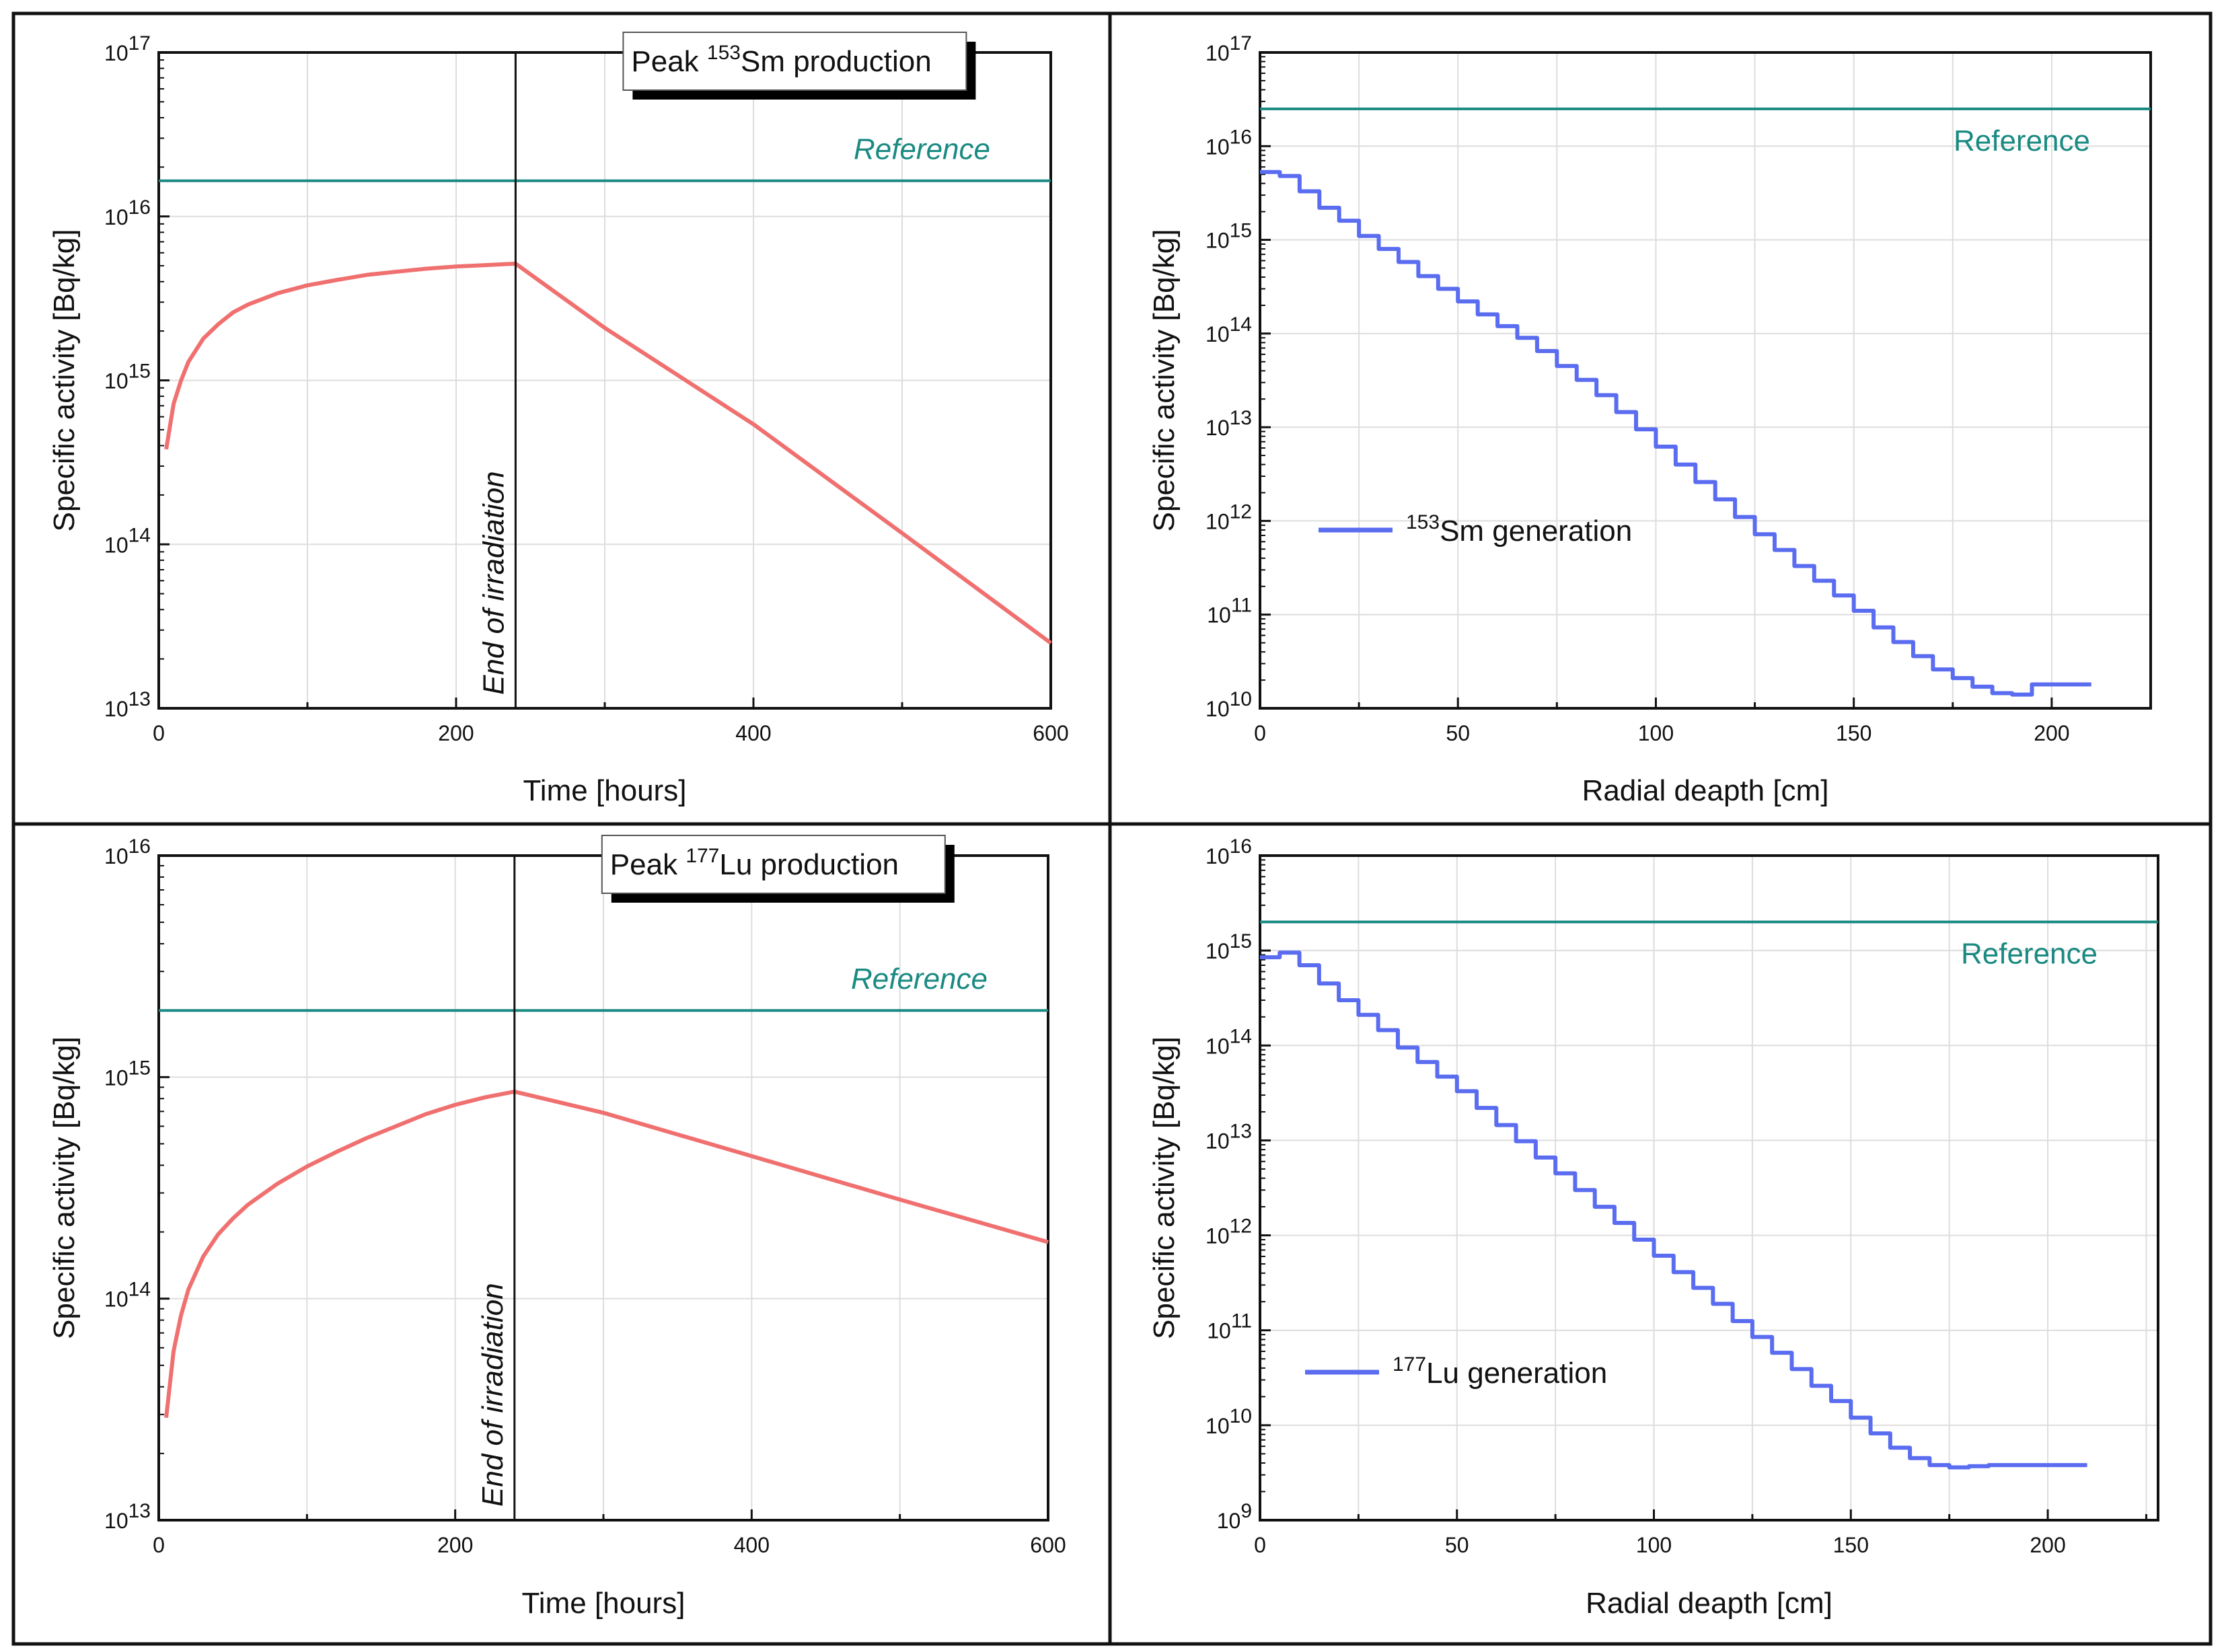 This screenshot has height=1652, width=2224. Describe the element at coordinates (137, 1184) in the screenshot. I see `y-axis: 1013 1014 1015 1016` at that location.